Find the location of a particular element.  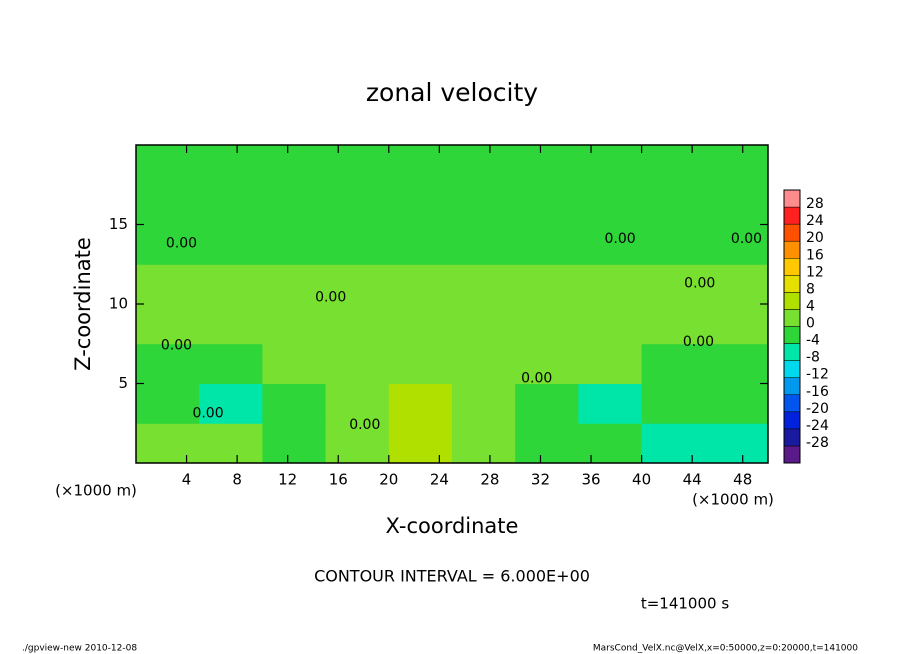

colorbar-label: 12 is located at coordinates (815, 272).